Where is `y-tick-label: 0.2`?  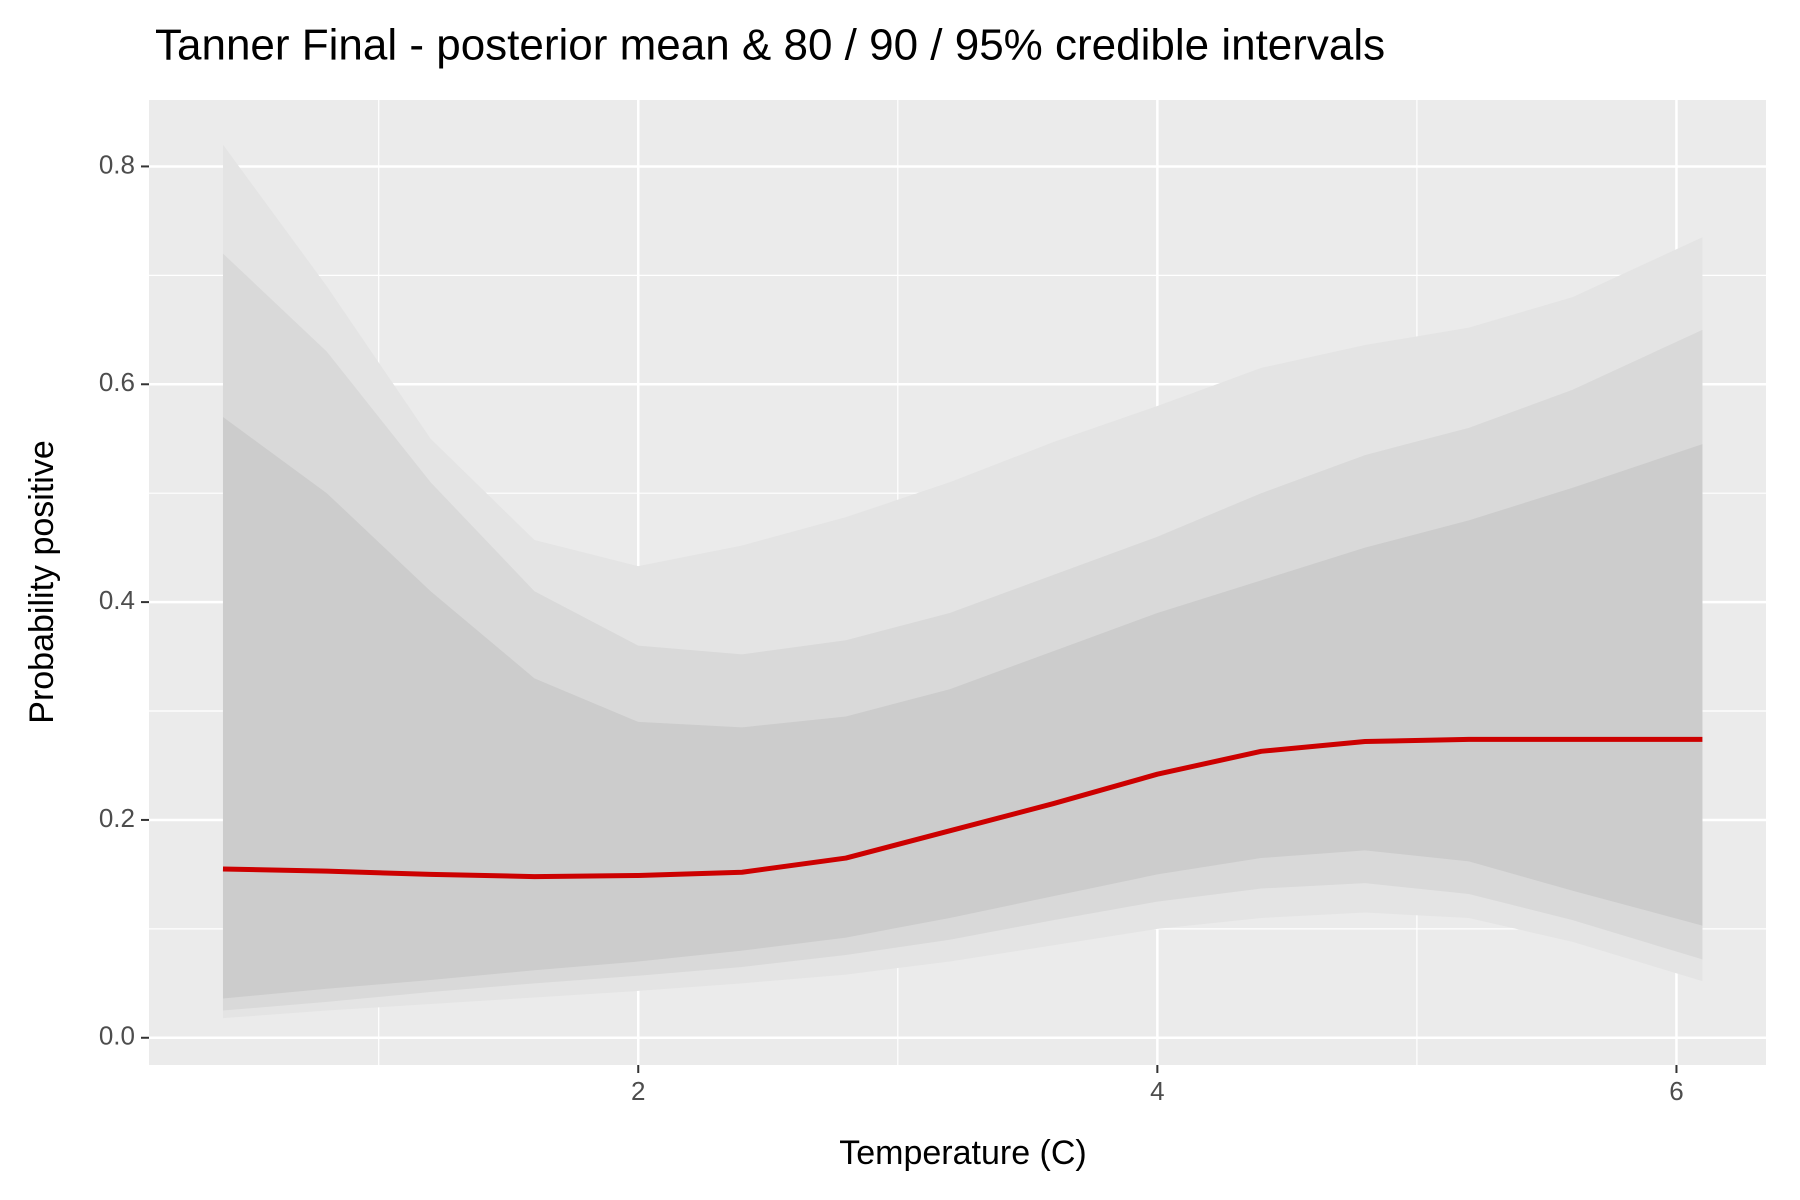 y-tick-label: 0.2 is located at coordinates (117, 818).